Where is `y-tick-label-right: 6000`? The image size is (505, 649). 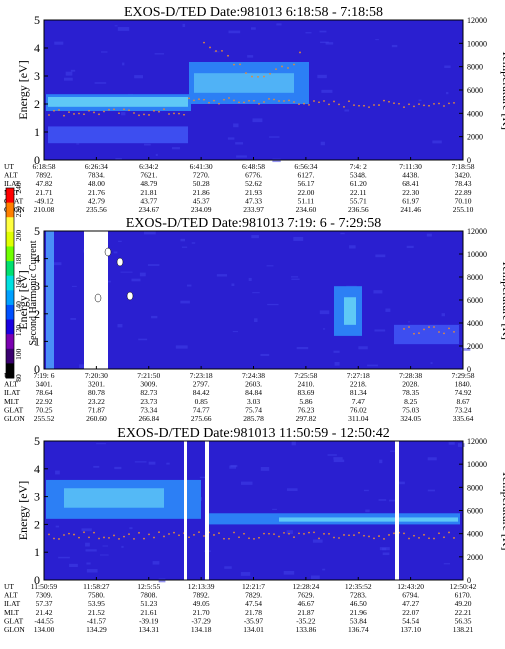
y-tick-label-right: 6000 is located at coordinates (475, 90).